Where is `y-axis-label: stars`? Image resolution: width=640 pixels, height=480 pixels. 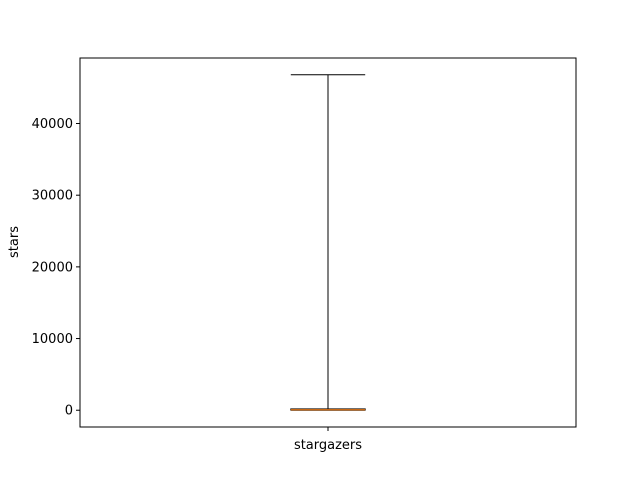
y-axis-label: stars is located at coordinates (14, 242).